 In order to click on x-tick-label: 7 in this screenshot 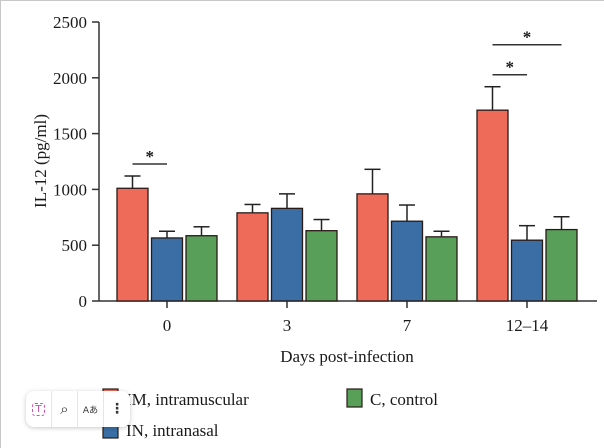, I will do `click(407, 325)`.